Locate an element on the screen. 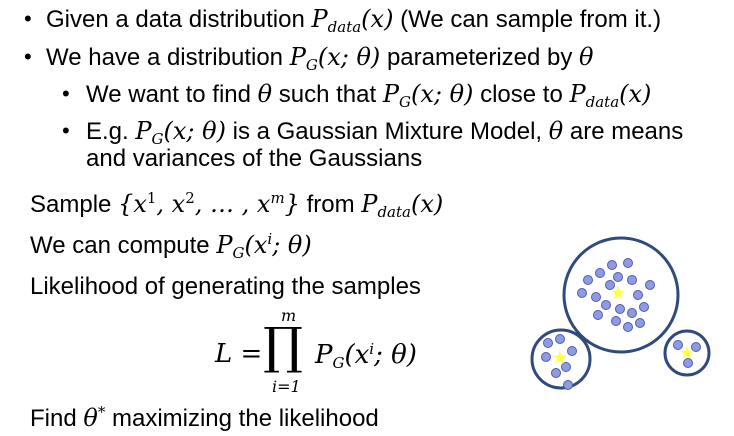 Image resolution: width=734 pixels, height=436 pixels. sample-line: Sample {x1, x2, … , xm} from Pdata(x) is located at coordinates (237, 205).